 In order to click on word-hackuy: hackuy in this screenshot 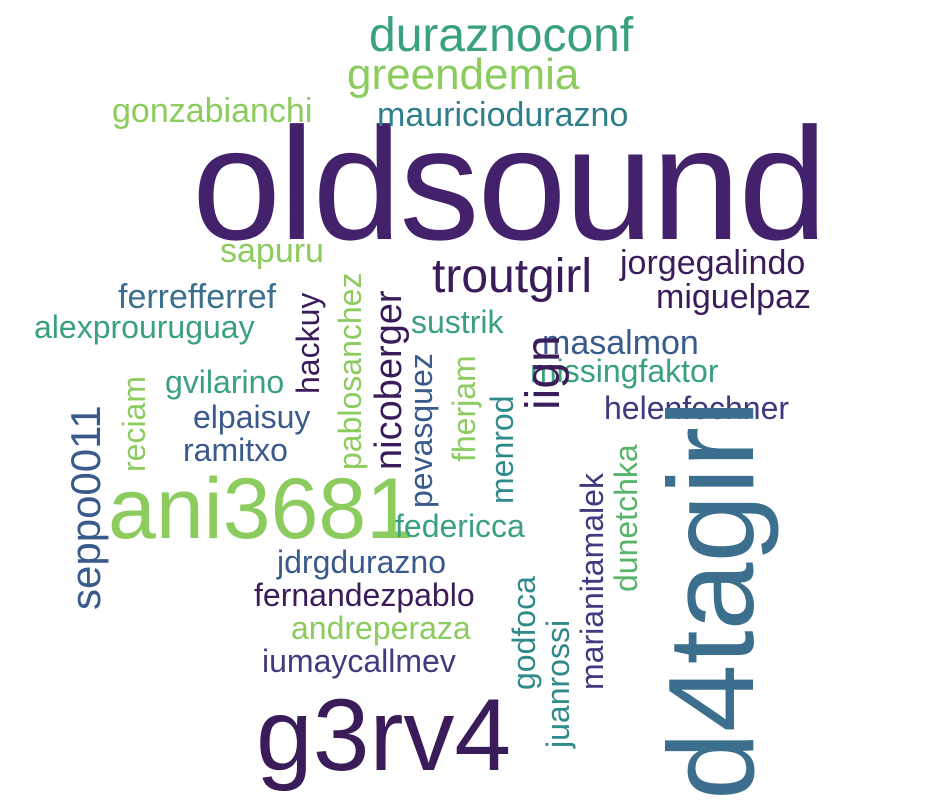, I will do `click(308, 343)`.